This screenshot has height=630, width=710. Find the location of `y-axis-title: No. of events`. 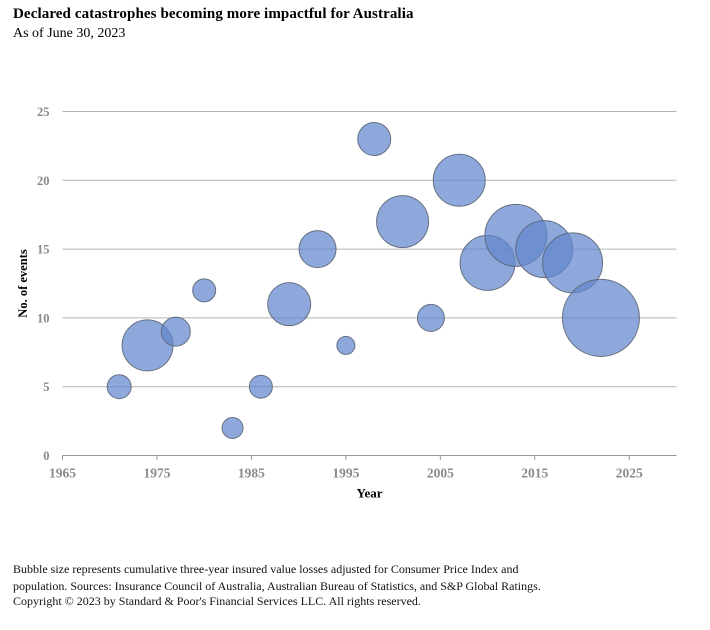

y-axis-title: No. of events is located at coordinates (23, 283).